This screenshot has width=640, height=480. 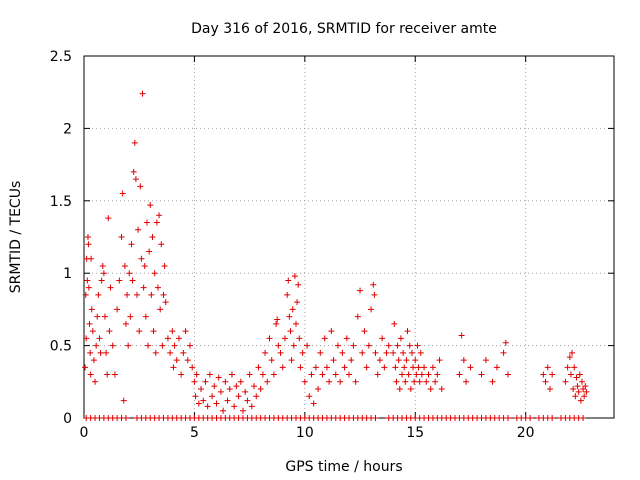 I want to click on x-tick-label: 0, so click(x=84, y=433).